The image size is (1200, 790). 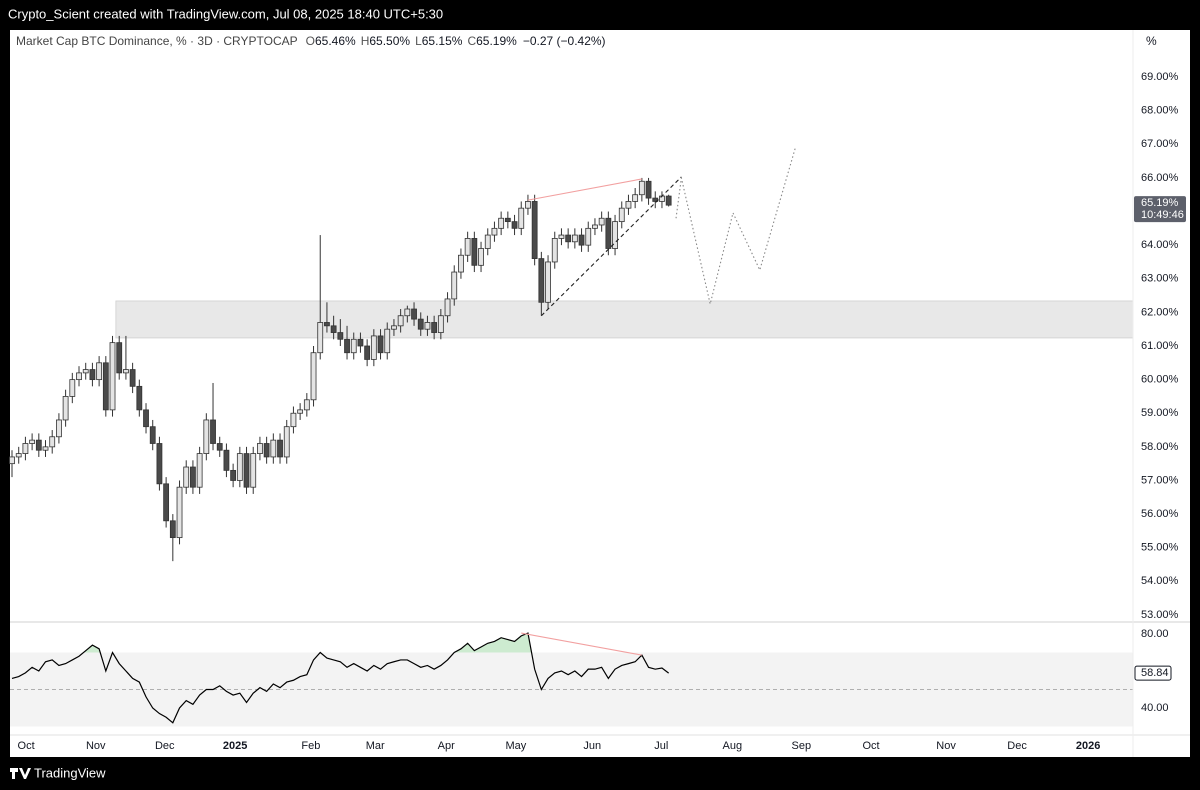 I want to click on x-tick-label: Oct, so click(x=26, y=746).